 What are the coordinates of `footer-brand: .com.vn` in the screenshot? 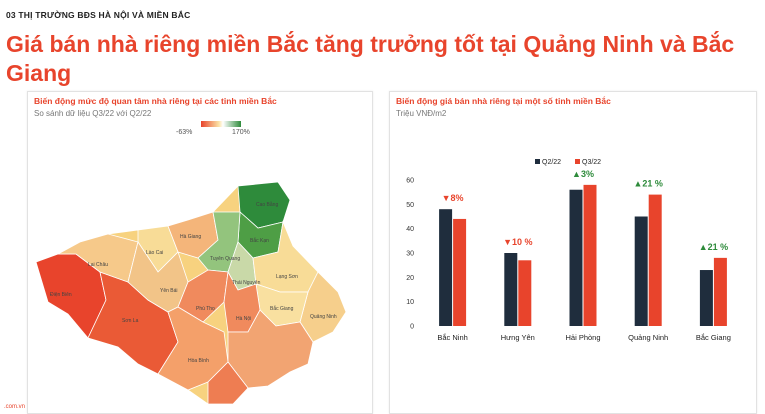 It's located at (15, 407).